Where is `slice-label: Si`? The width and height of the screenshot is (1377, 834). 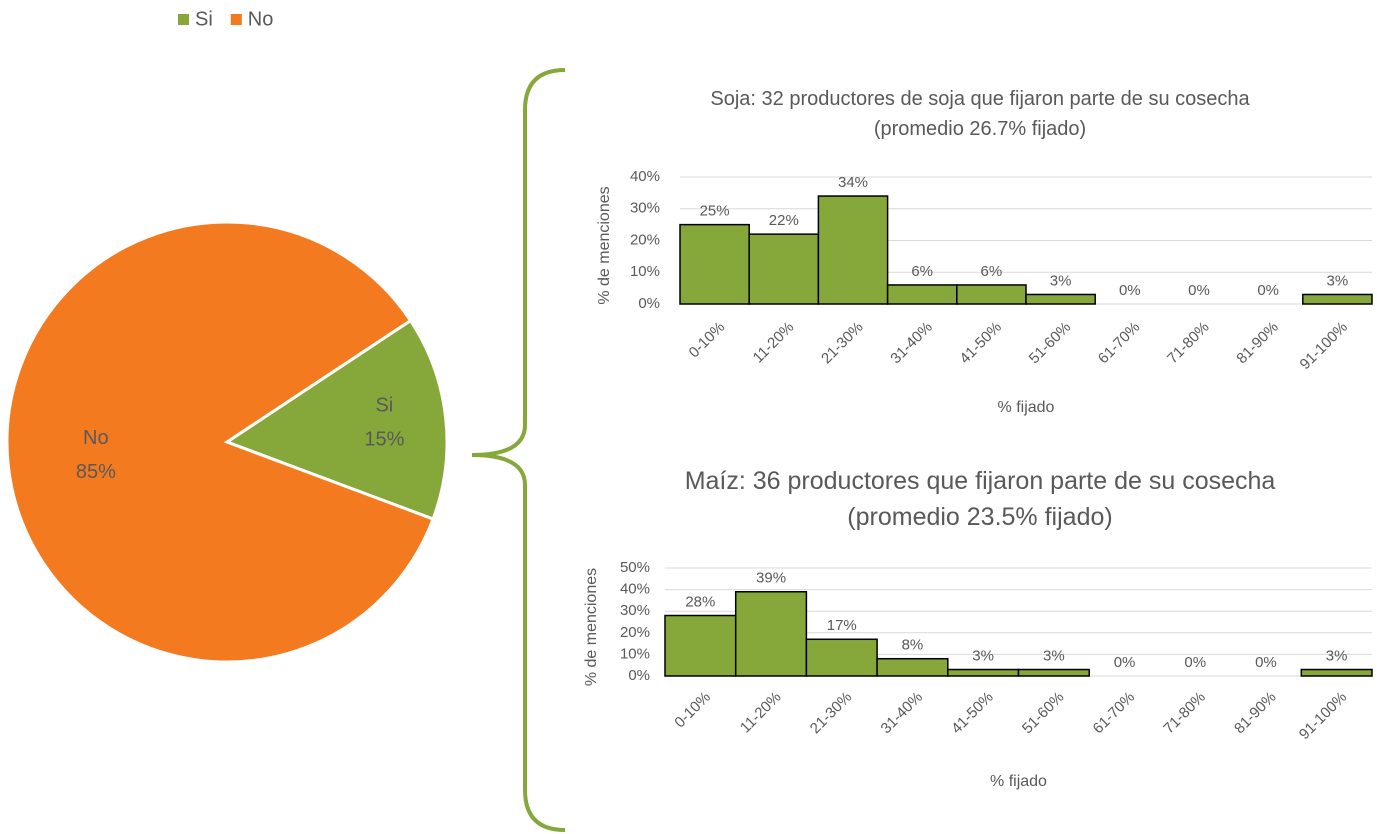 slice-label: Si is located at coordinates (384, 405).